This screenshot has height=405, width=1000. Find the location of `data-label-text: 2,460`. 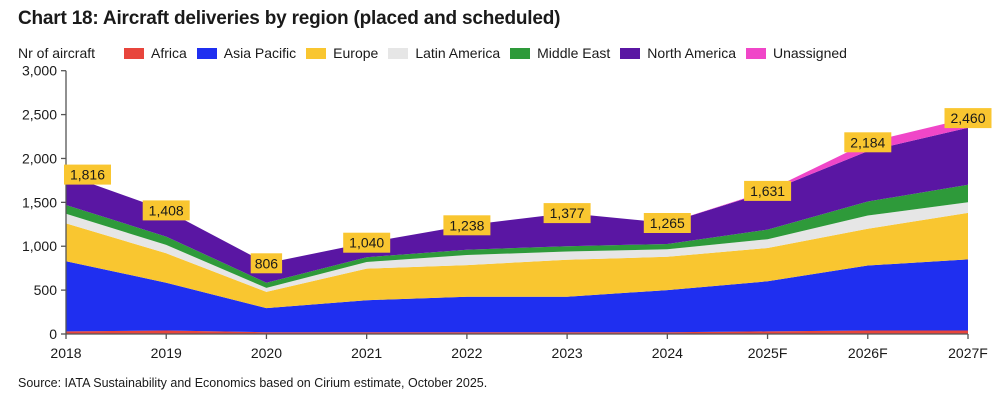

data-label-text: 2,460 is located at coordinates (967, 118).